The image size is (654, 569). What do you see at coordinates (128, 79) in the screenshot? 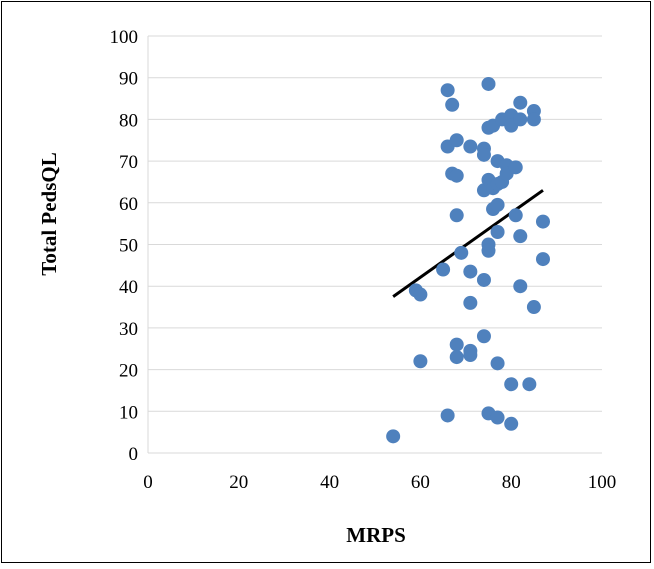
I see `y-tick-label-90: 90` at bounding box center [128, 79].